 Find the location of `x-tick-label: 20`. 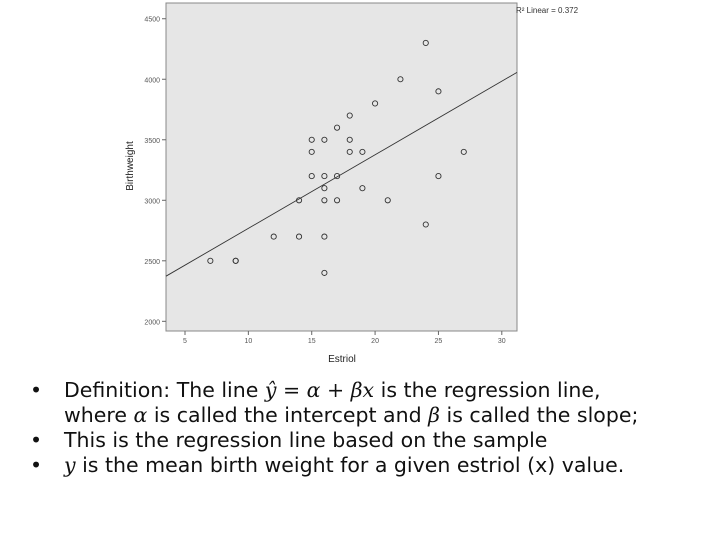

x-tick-label: 20 is located at coordinates (375, 341).